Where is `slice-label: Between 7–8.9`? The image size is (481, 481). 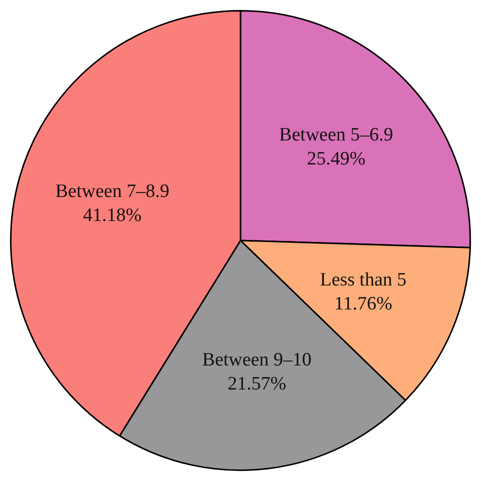
slice-label: Between 7–8.9 is located at coordinates (112, 191).